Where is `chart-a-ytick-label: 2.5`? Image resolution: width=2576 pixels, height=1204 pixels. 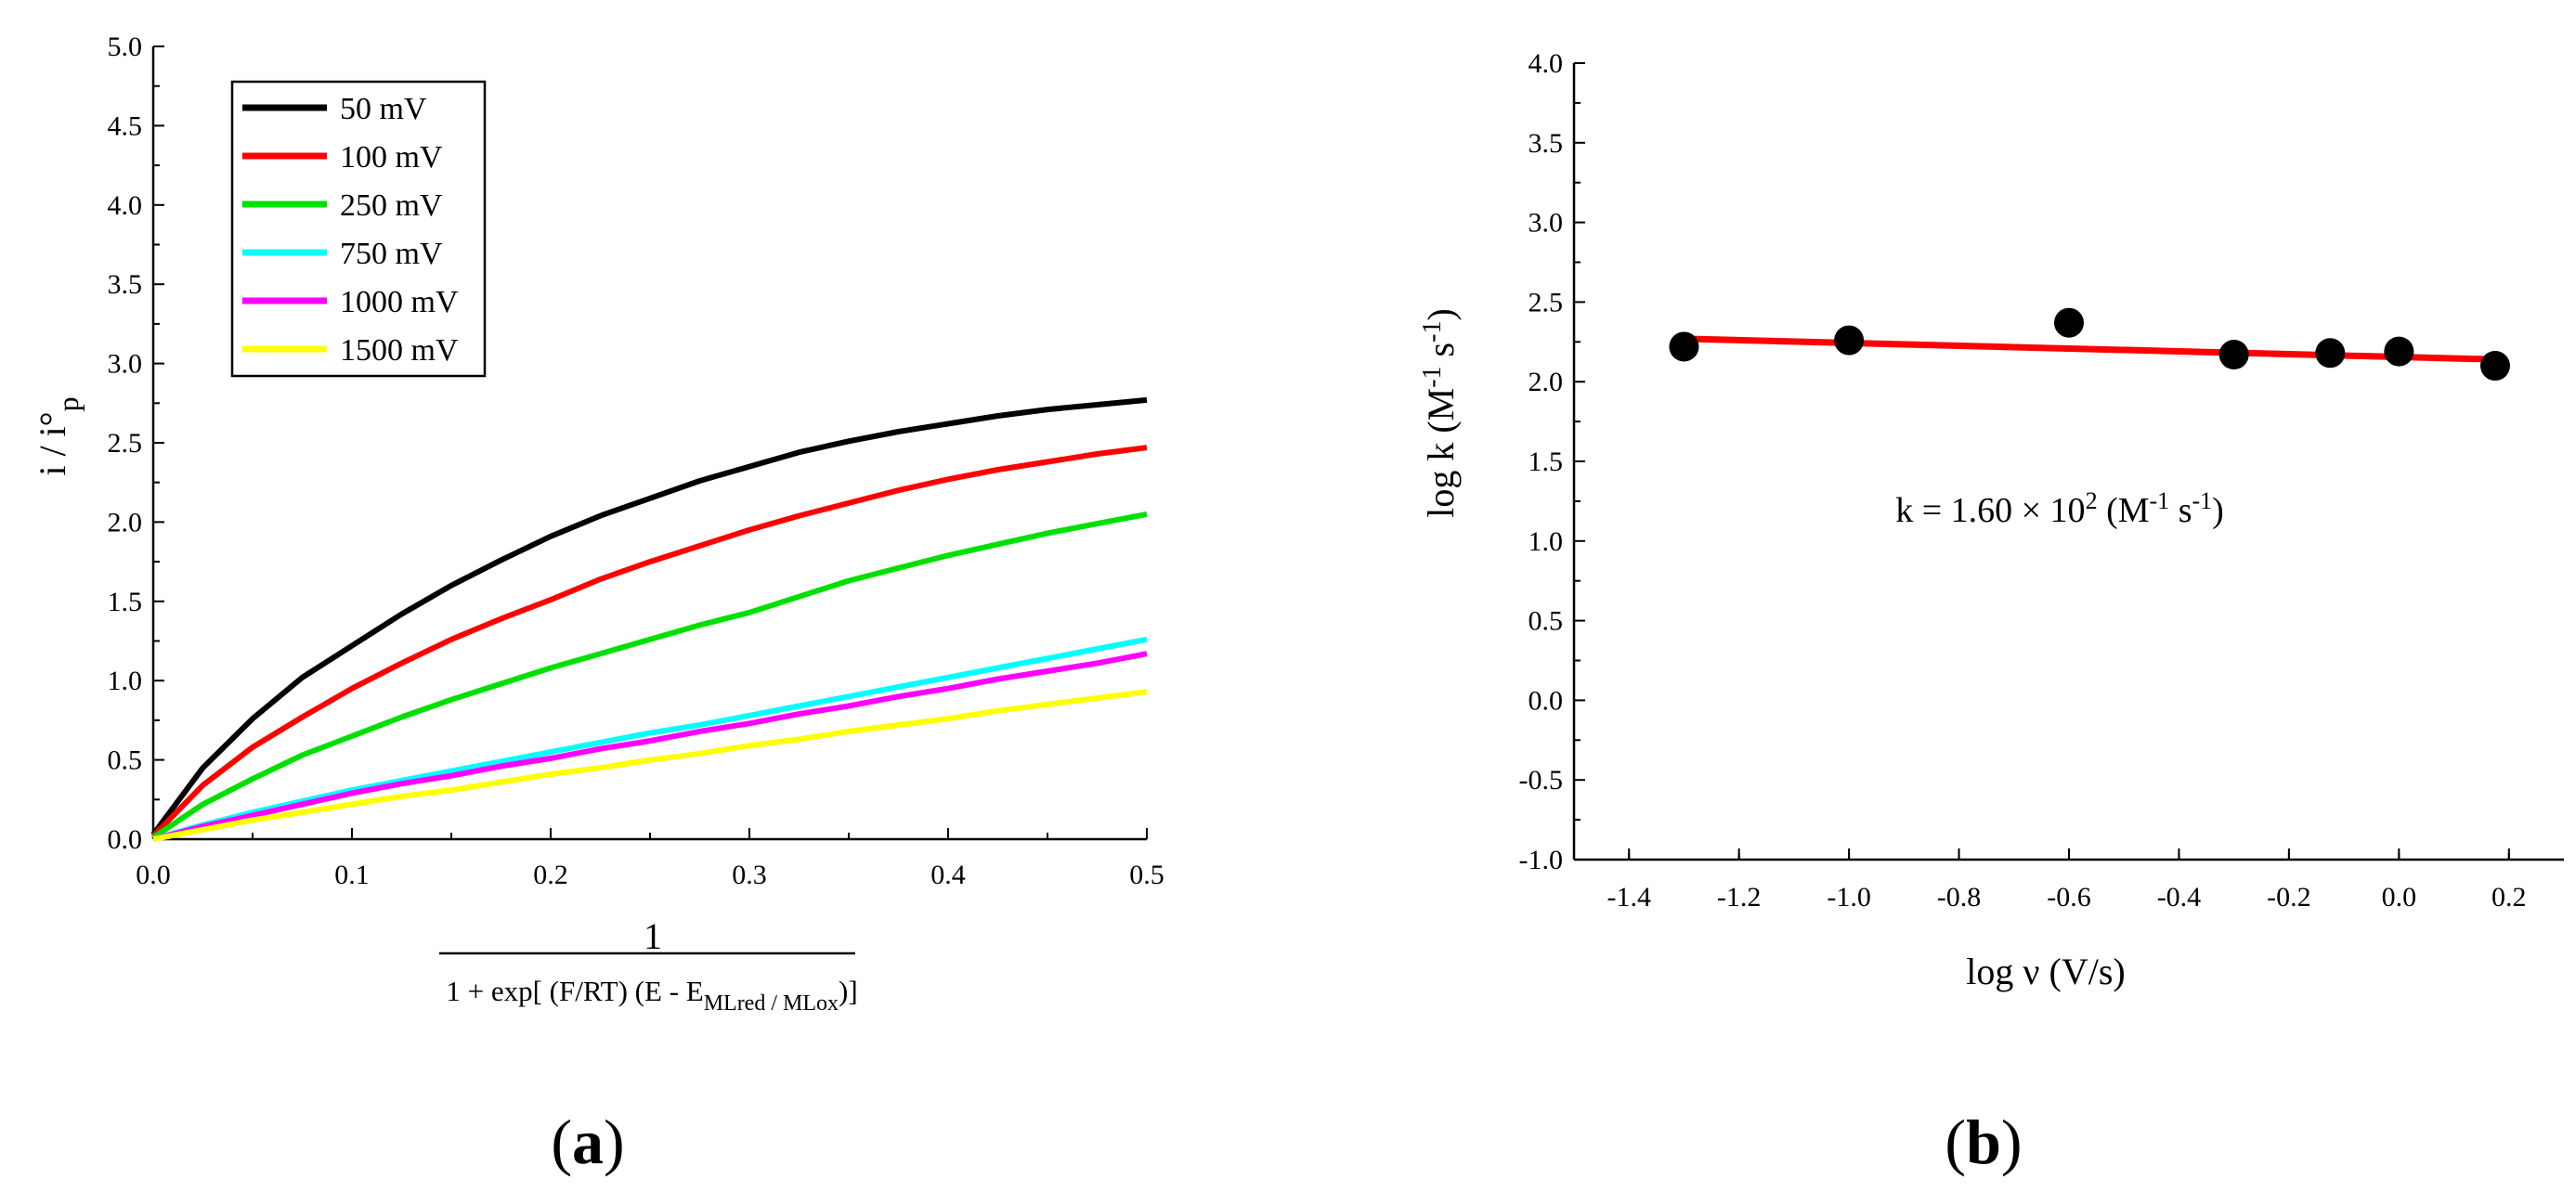
chart-a-ytick-label: 2.5 is located at coordinates (126, 443).